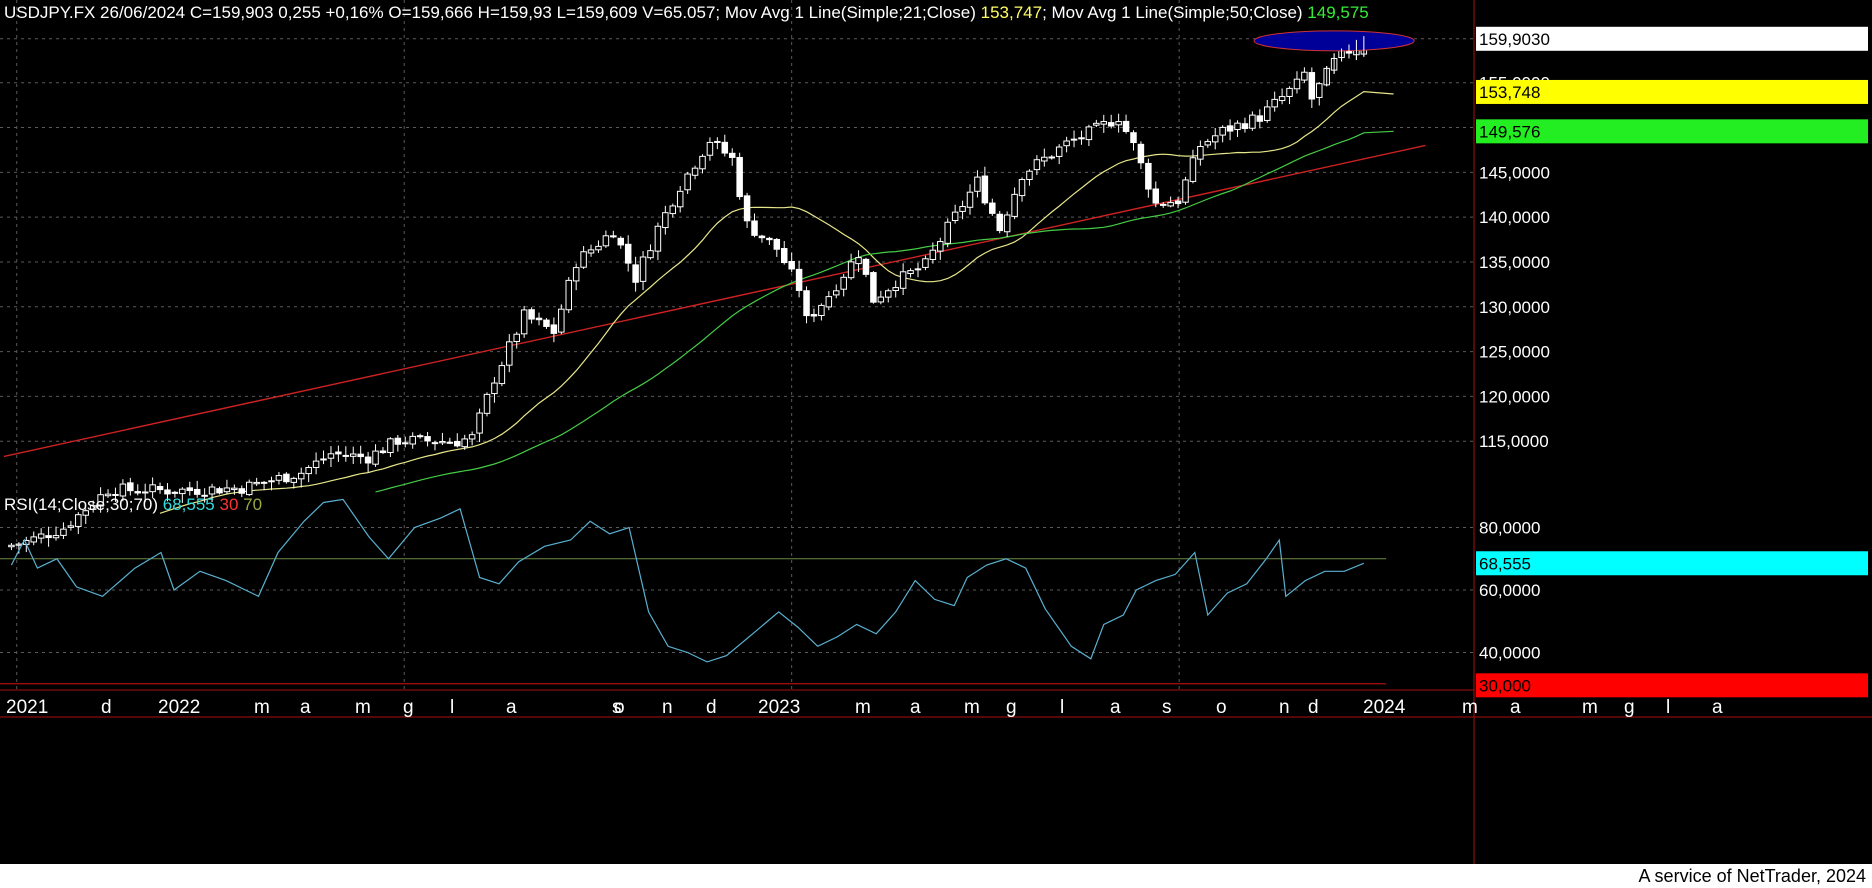 The image size is (1872, 888). I want to click on highlight-ellipse, so click(1334, 41).